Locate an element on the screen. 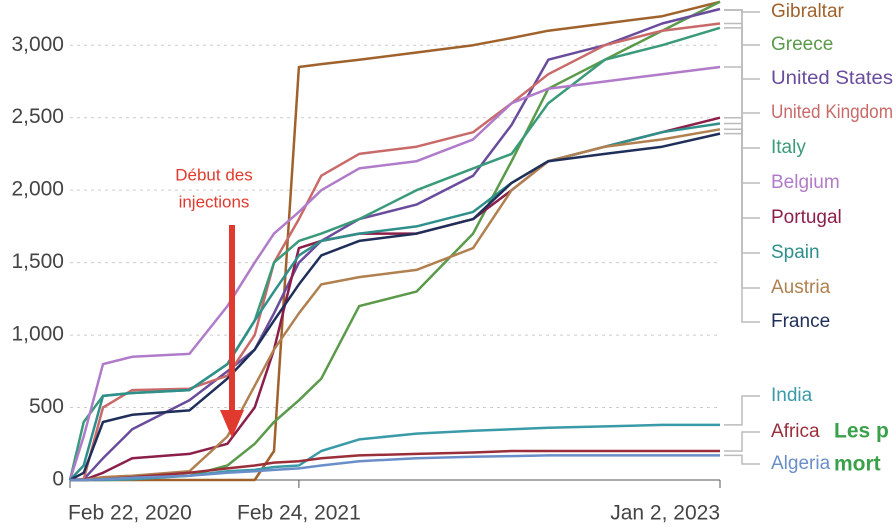 The height and width of the screenshot is (529, 893). y-tick-label: 1,500 is located at coordinates (37, 261).